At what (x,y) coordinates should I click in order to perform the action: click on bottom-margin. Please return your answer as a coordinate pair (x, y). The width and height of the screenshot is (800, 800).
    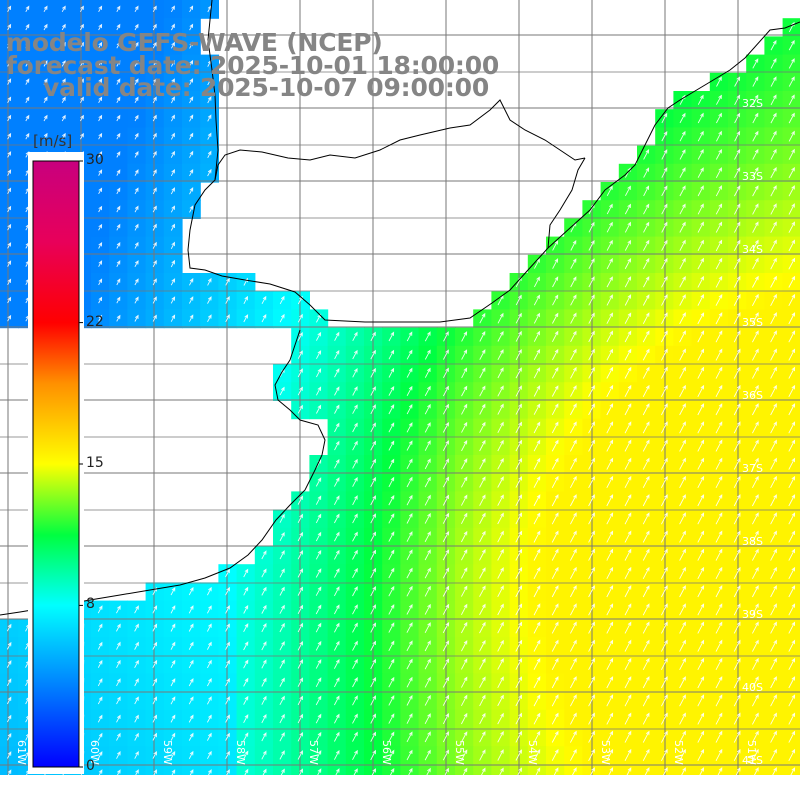
    Looking at the image, I should click on (400, 787).